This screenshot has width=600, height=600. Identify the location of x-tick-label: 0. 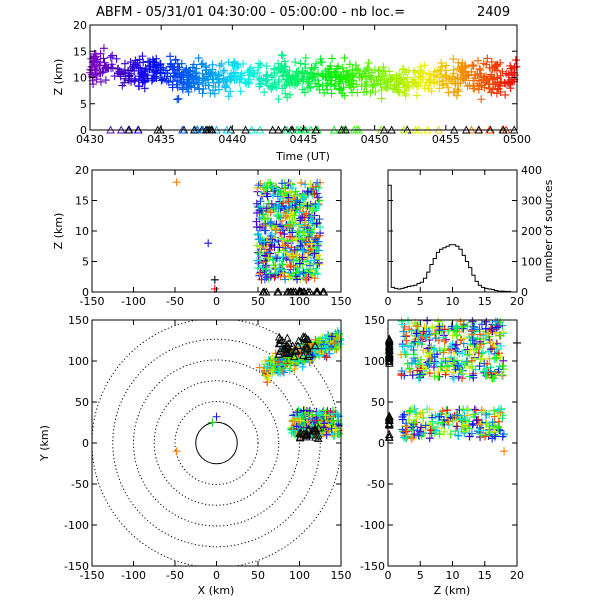
(388, 301).